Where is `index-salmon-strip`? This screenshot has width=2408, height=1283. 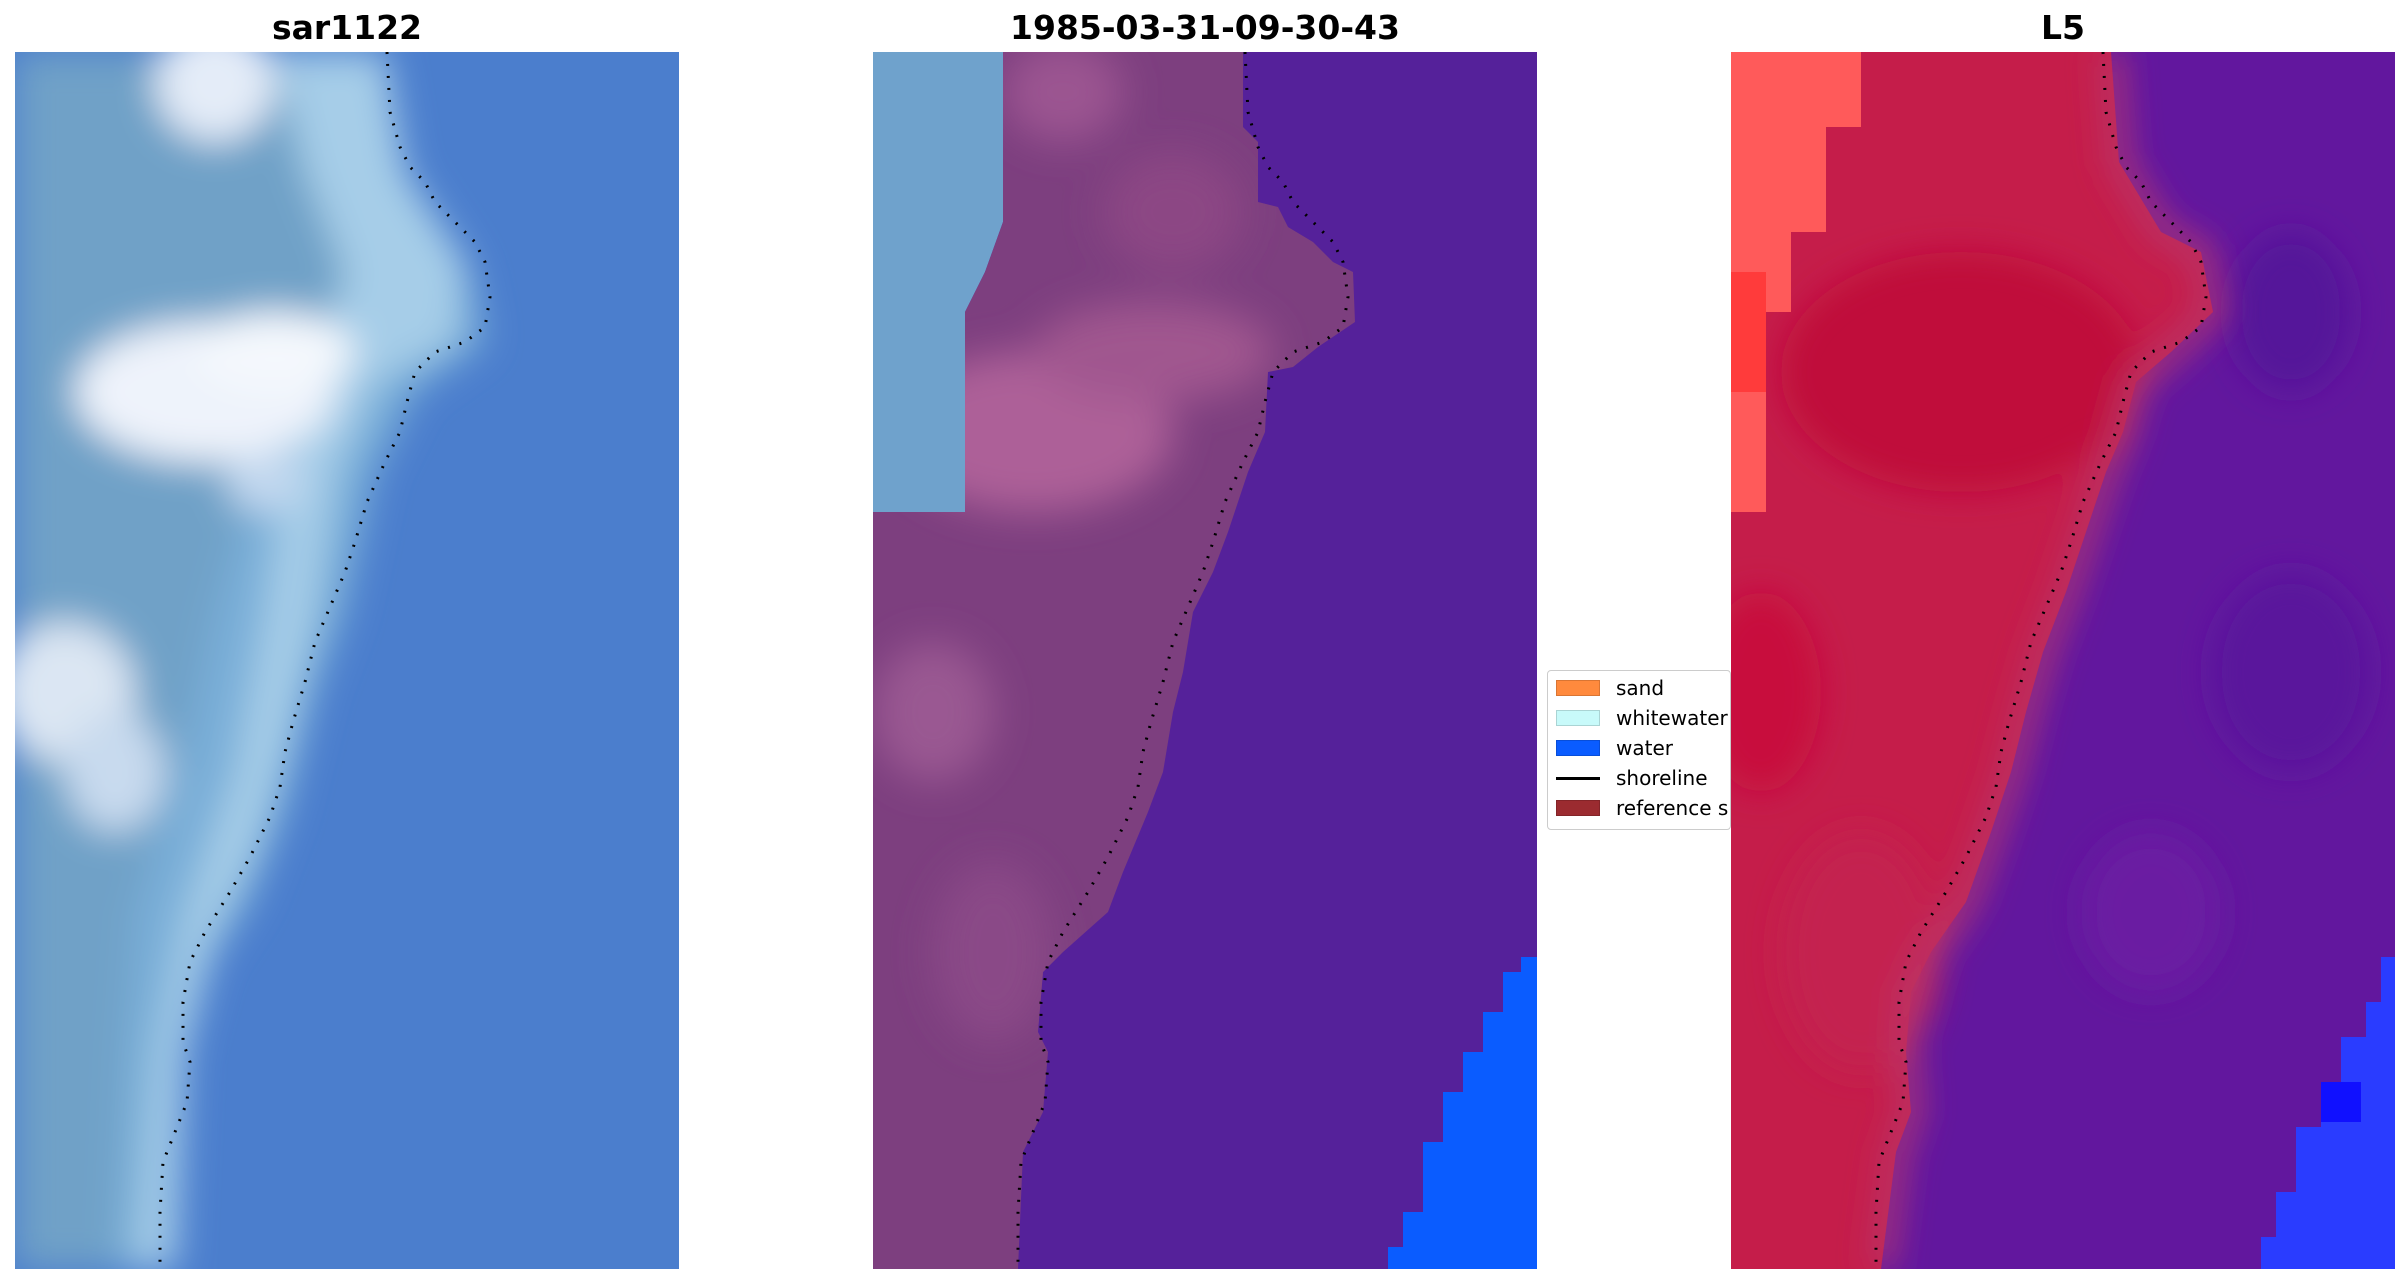 index-salmon-strip is located at coordinates (1796, 282).